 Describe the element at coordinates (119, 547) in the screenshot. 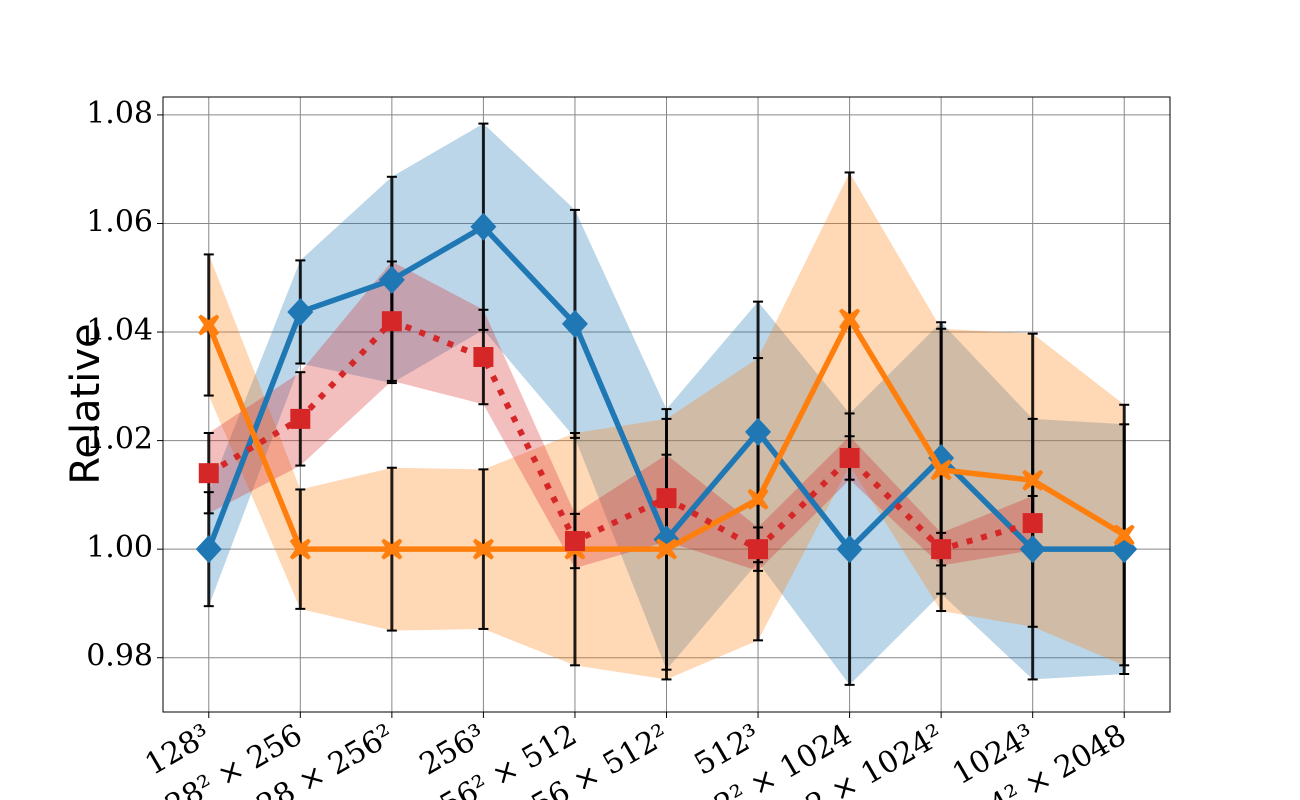

I see `y-tick-label: 1.00` at that location.